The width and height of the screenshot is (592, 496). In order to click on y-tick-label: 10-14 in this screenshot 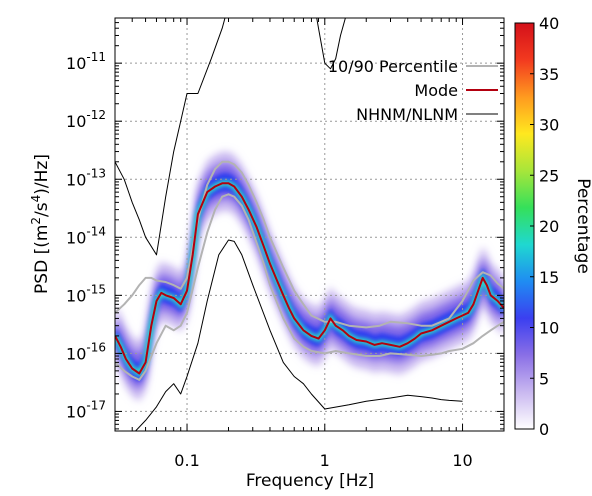, I will do `click(86, 235)`.